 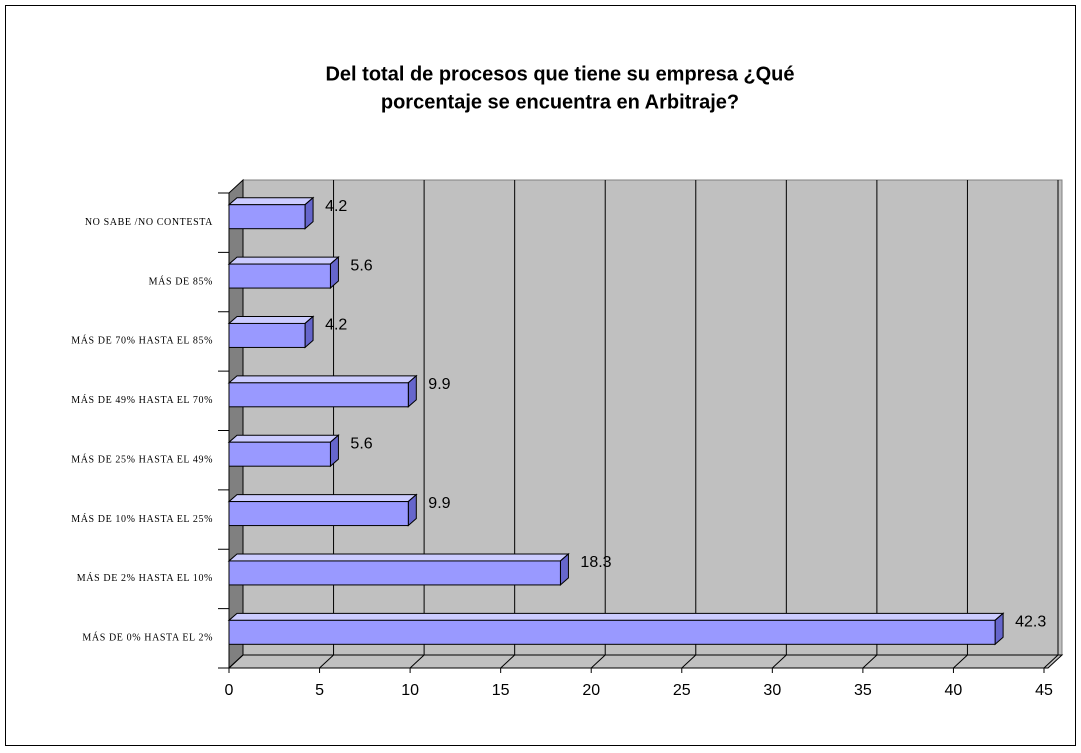 I want to click on y-tick-label: MÁS DE 25% HASTA EL 49%, so click(x=142, y=459).